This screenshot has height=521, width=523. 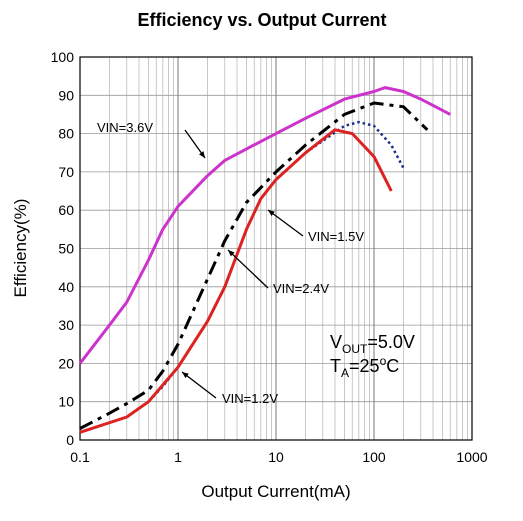 What do you see at coordinates (391, 342) in the screenshot?
I see `annotation-part: =5.0V` at bounding box center [391, 342].